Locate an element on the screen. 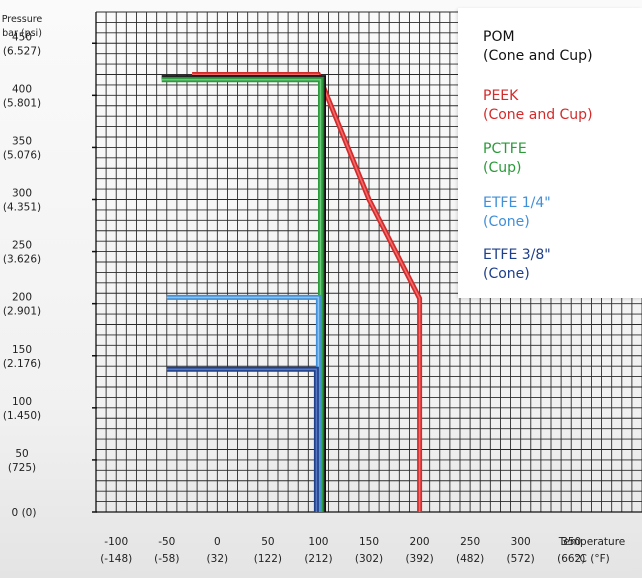 Image resolution: width=642 pixels, height=578 pixels. y-axis-unit: bar (psi) is located at coordinates (22, 33).